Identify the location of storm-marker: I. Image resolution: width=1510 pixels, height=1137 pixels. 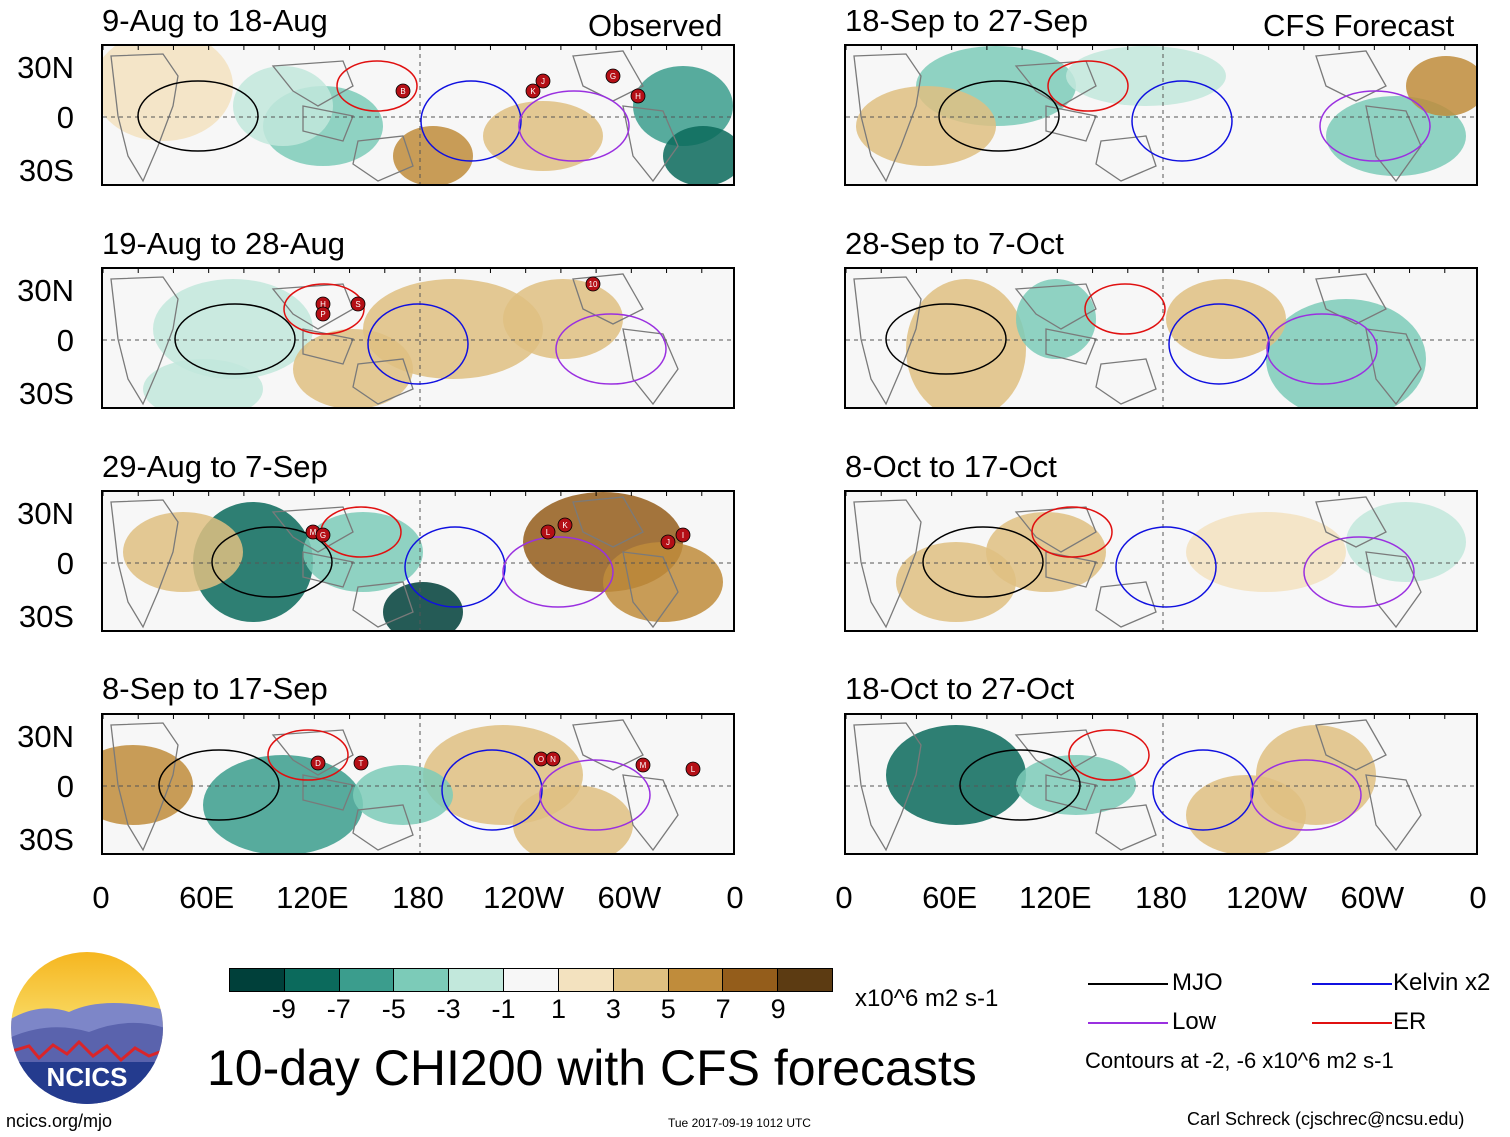
(683, 535).